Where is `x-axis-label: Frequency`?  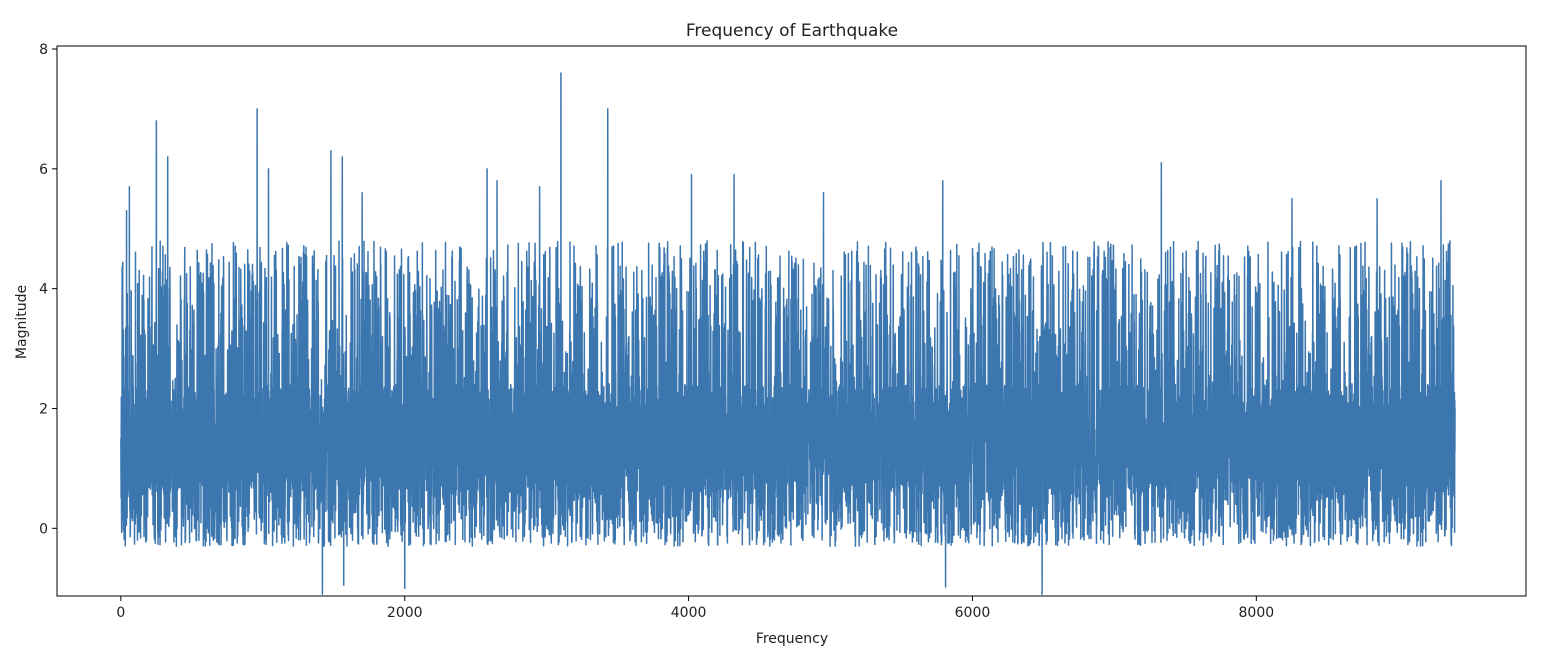 x-axis-label: Frequency is located at coordinates (792, 639).